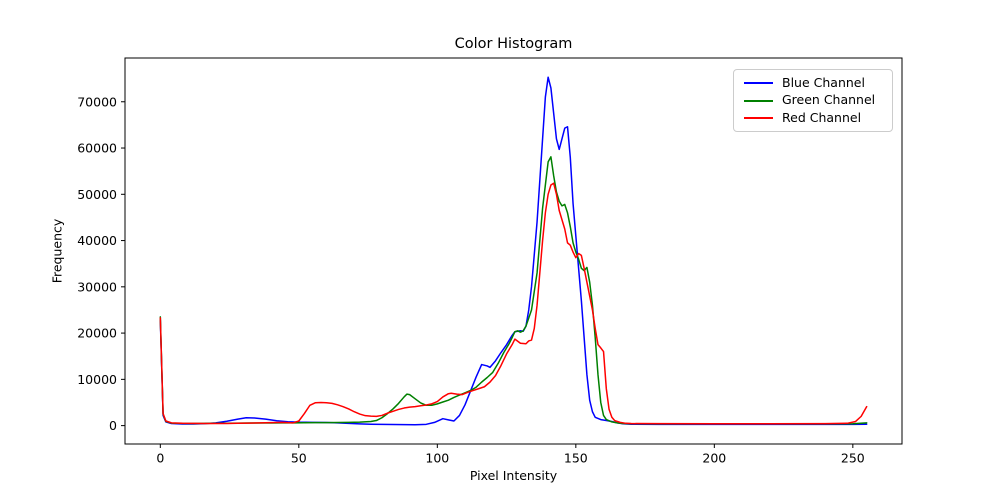  Describe the element at coordinates (513, 475) in the screenshot. I see `x-axis-label: Pixel Intensity` at that location.